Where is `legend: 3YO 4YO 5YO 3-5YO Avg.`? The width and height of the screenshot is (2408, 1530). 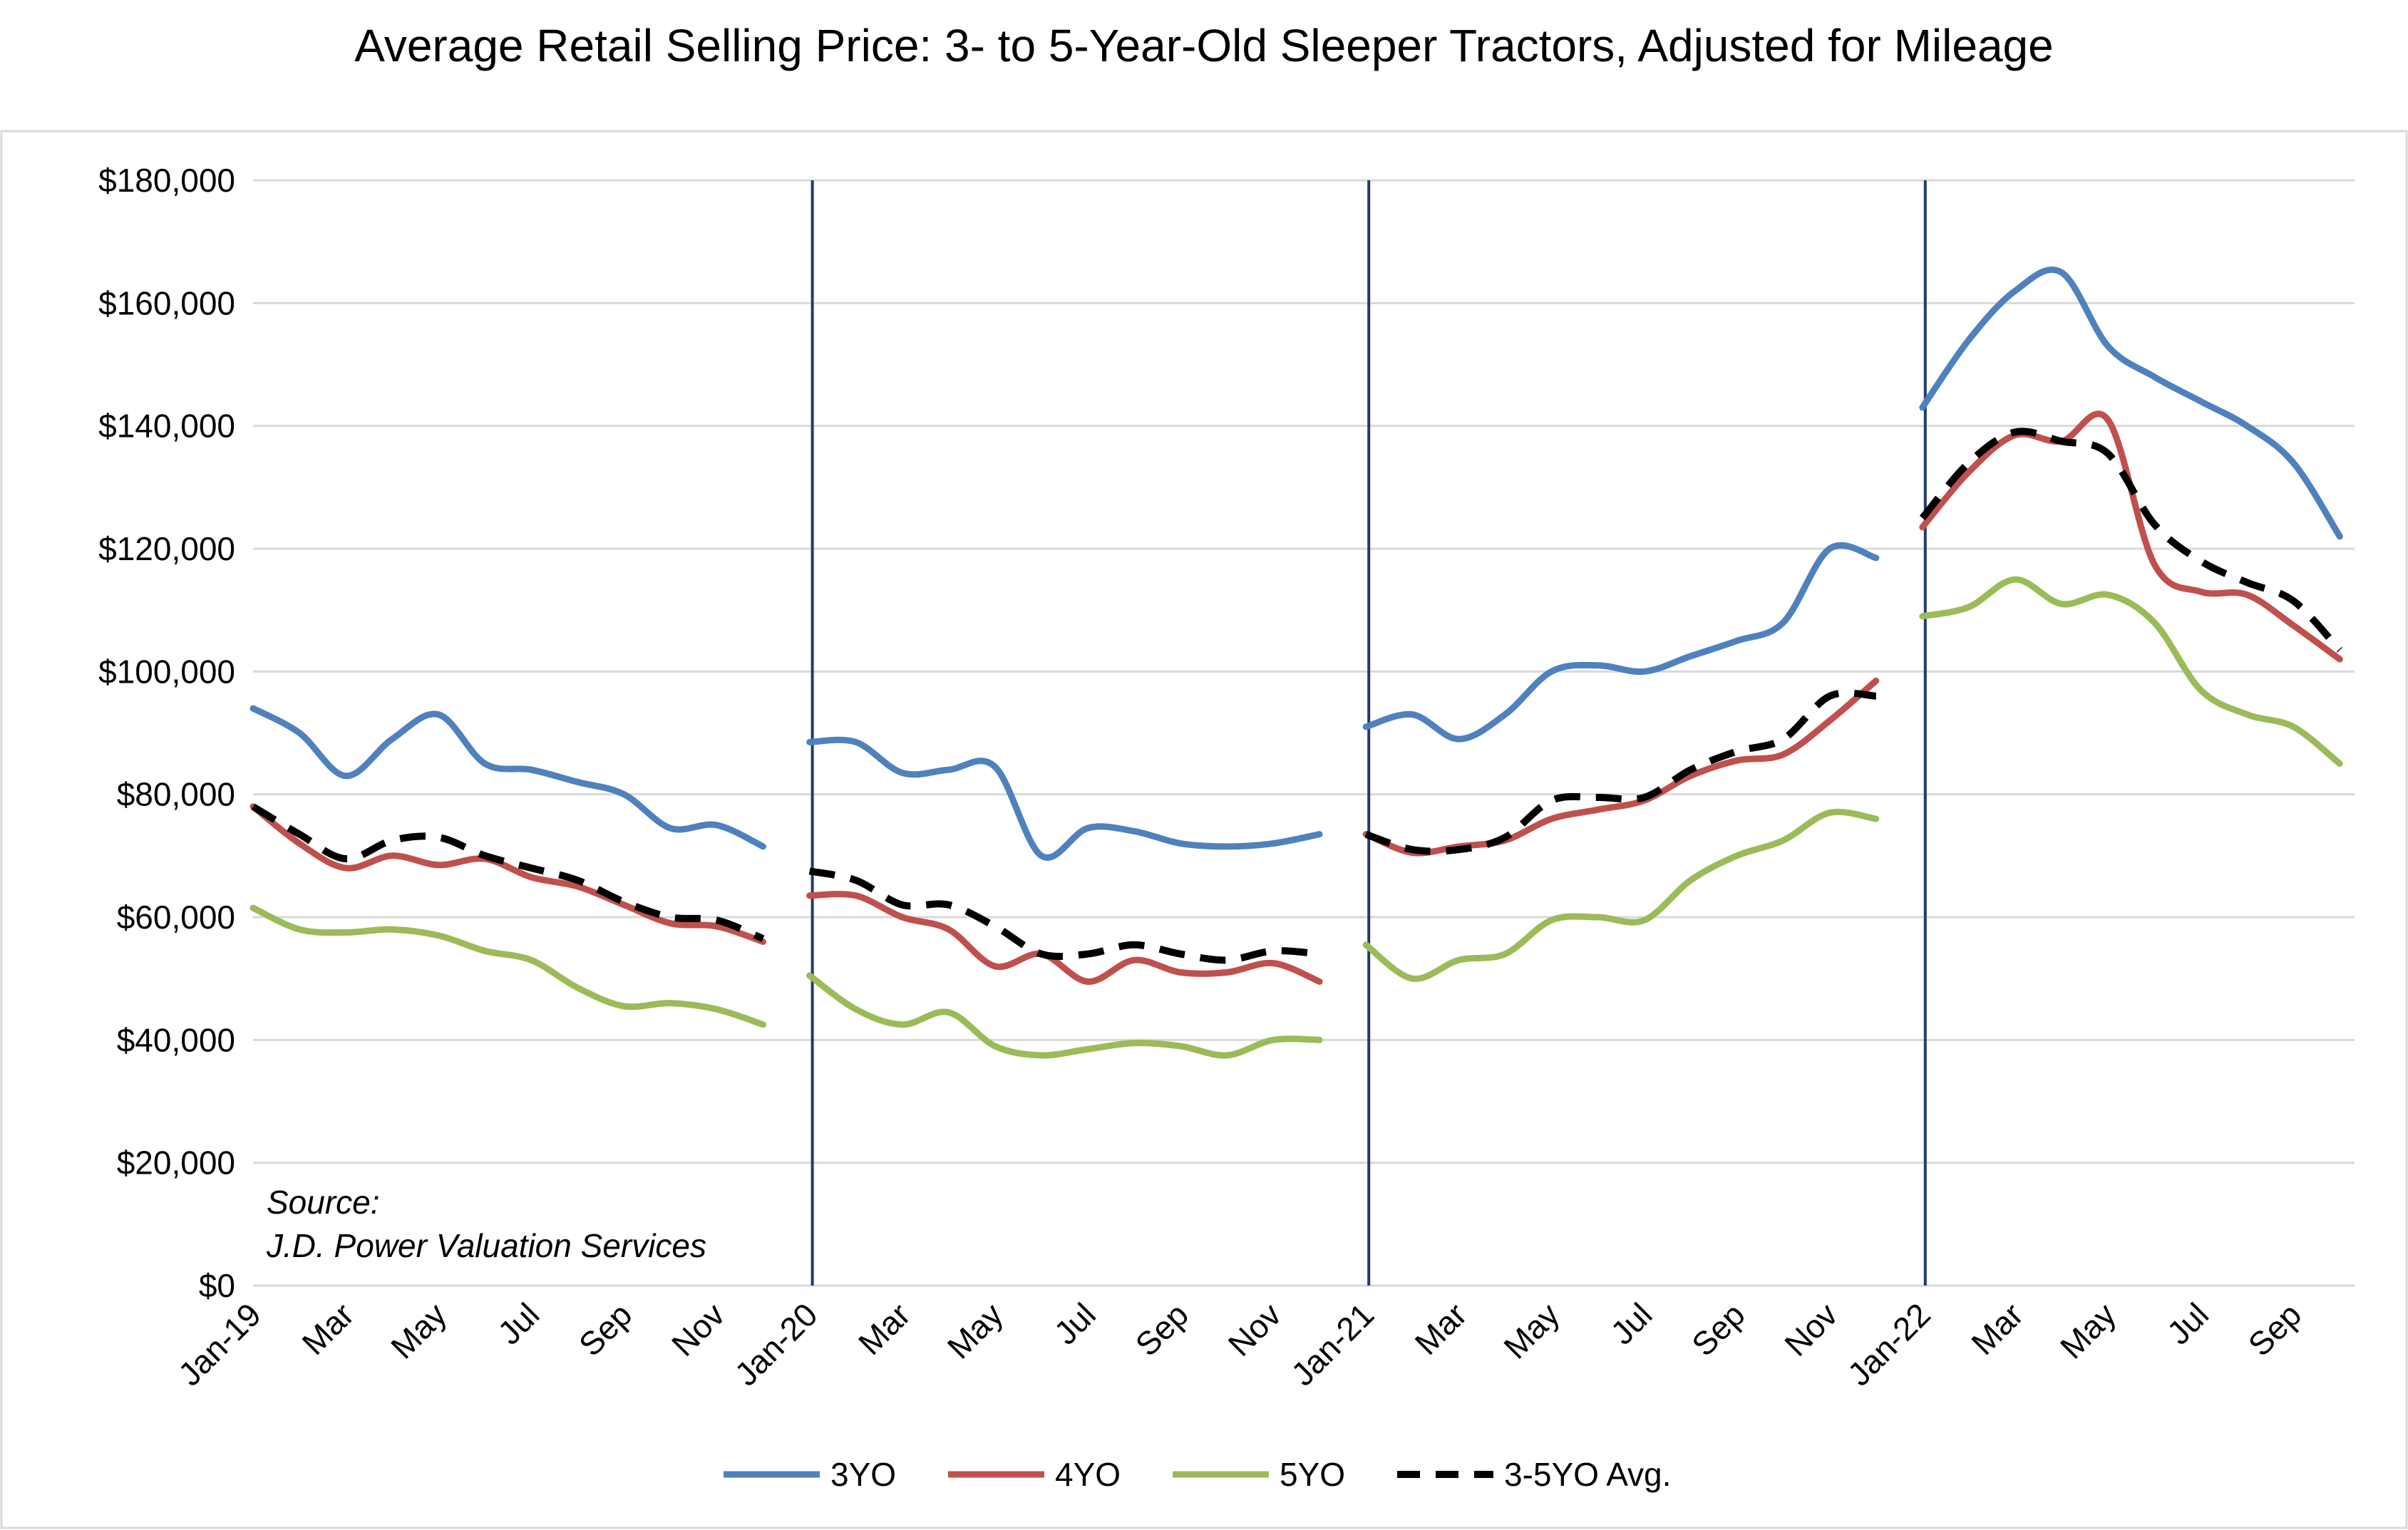
legend: 3YO 4YO 5YO 3-5YO Avg. is located at coordinates (1197, 1474).